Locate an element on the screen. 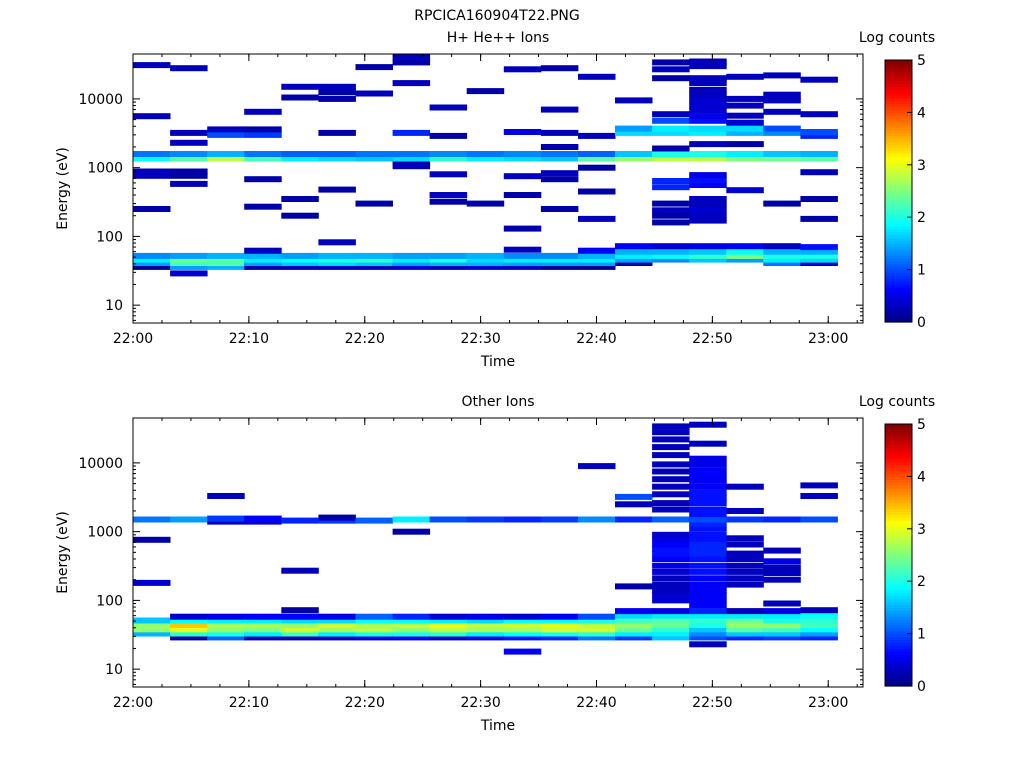  x-tick-label: 22:40 is located at coordinates (596, 703).